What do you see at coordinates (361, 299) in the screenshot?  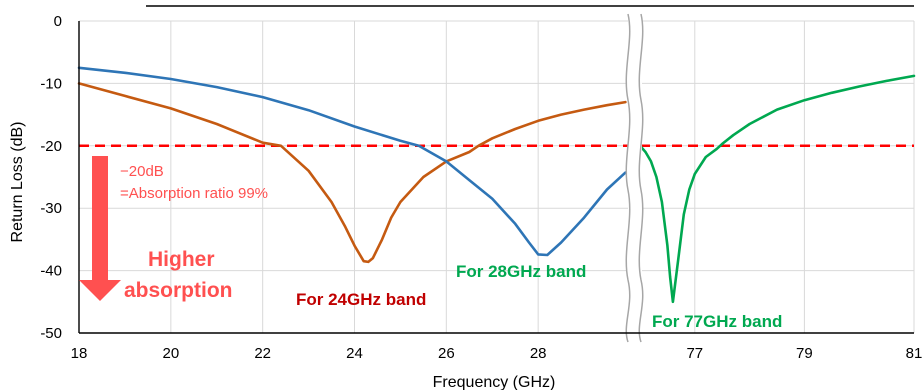 I see `band-24-label: For 24GHz band` at bounding box center [361, 299].